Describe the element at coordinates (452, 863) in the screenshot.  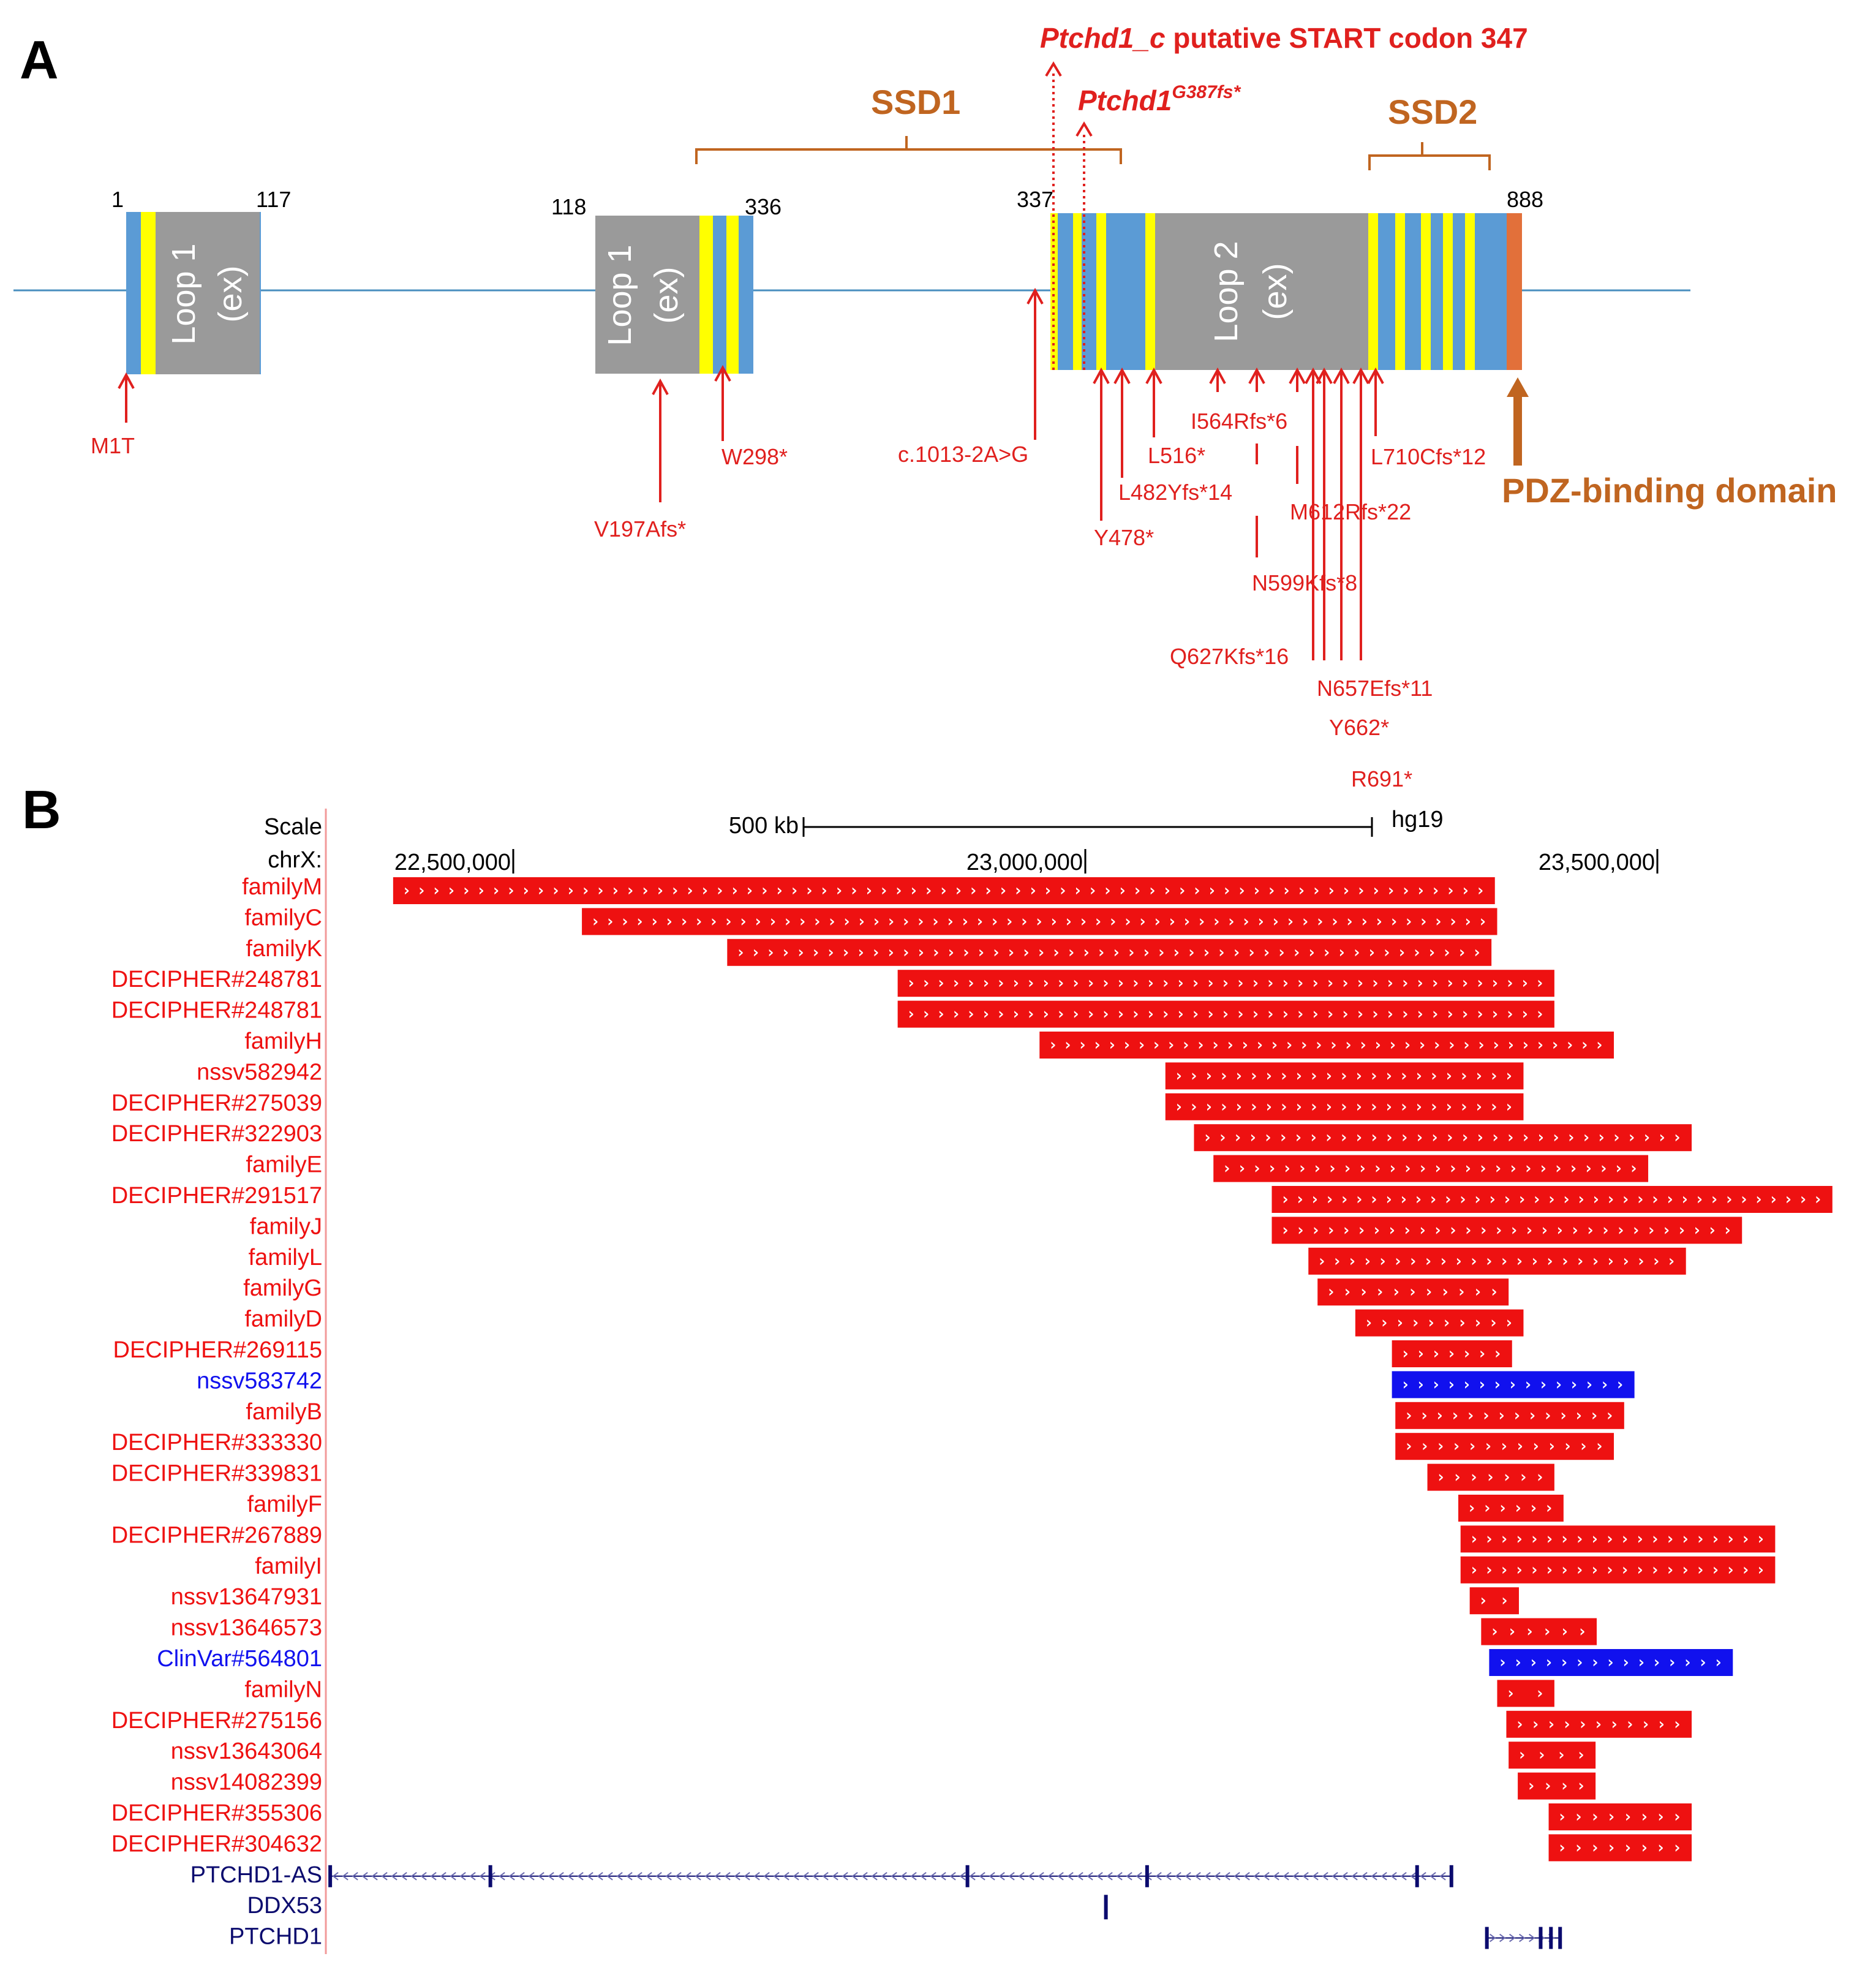
I see `axis-tick-label: 22,500,000` at that location.